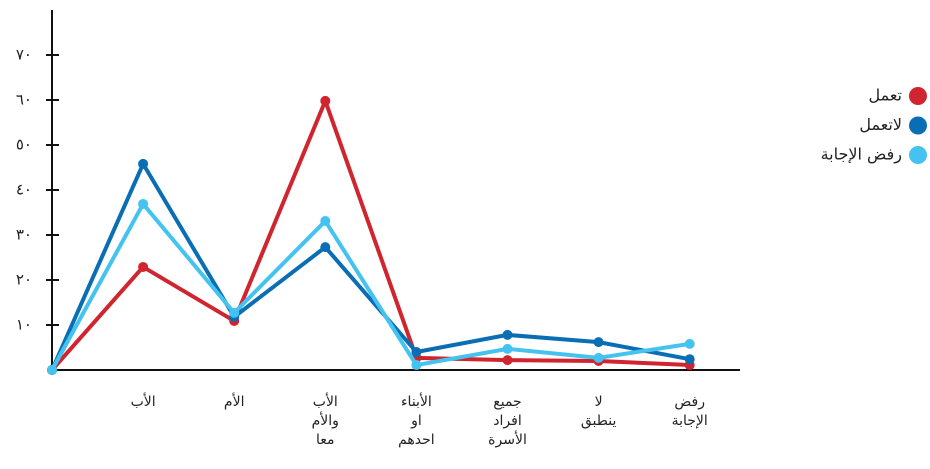 This screenshot has width=930, height=469. I want to click on y-tick-label: ٧٠, so click(24, 55).